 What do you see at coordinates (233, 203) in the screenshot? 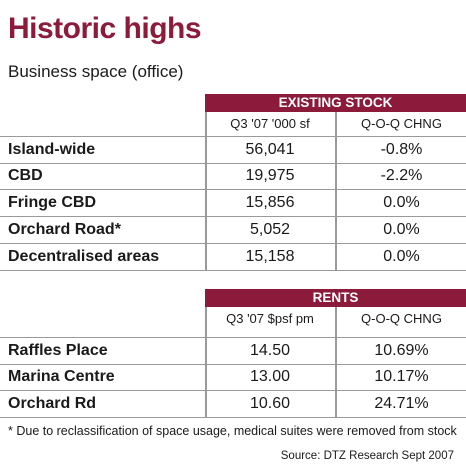
I see `table-row: Fringe CBD 15,856 0.0%` at bounding box center [233, 203].